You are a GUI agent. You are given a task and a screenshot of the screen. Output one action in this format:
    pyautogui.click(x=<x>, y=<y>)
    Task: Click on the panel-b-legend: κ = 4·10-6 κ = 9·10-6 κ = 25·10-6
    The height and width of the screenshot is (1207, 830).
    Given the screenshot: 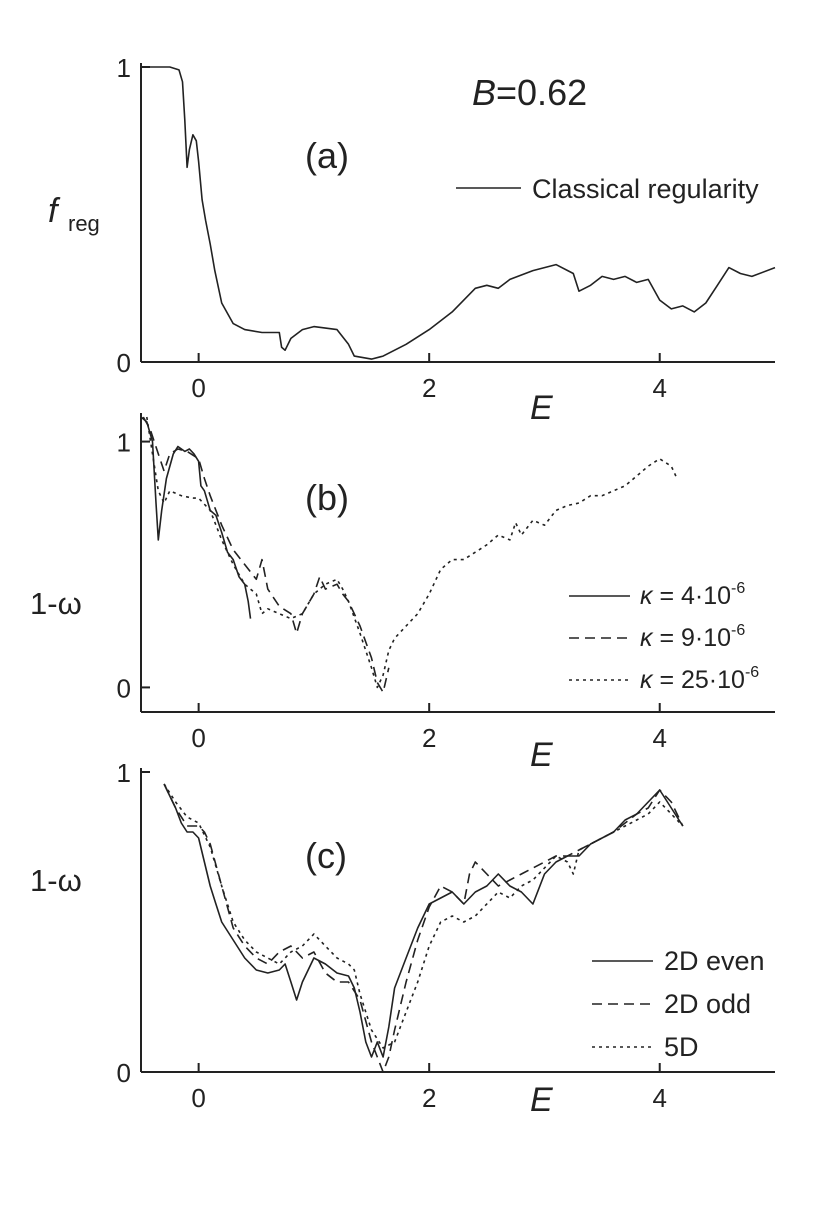 What is the action you would take?
    pyautogui.click(x=664, y=637)
    